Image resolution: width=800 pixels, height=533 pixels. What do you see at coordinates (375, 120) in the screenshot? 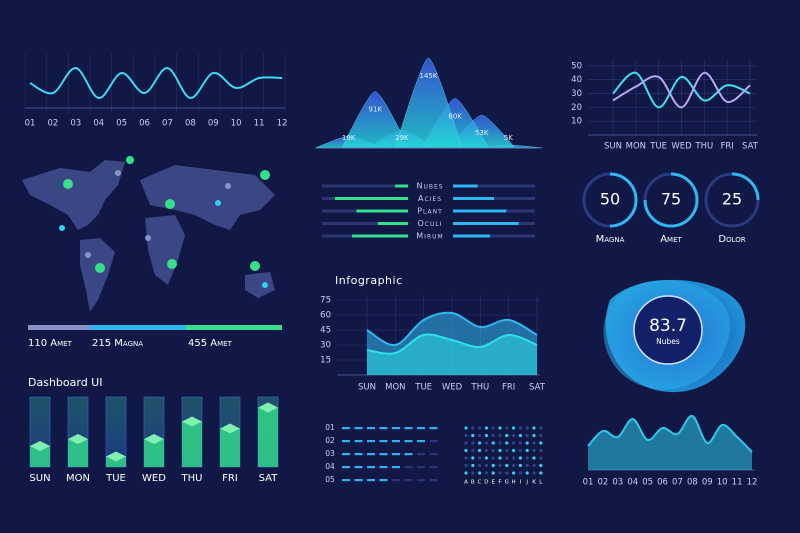
I see `peak` at bounding box center [375, 120].